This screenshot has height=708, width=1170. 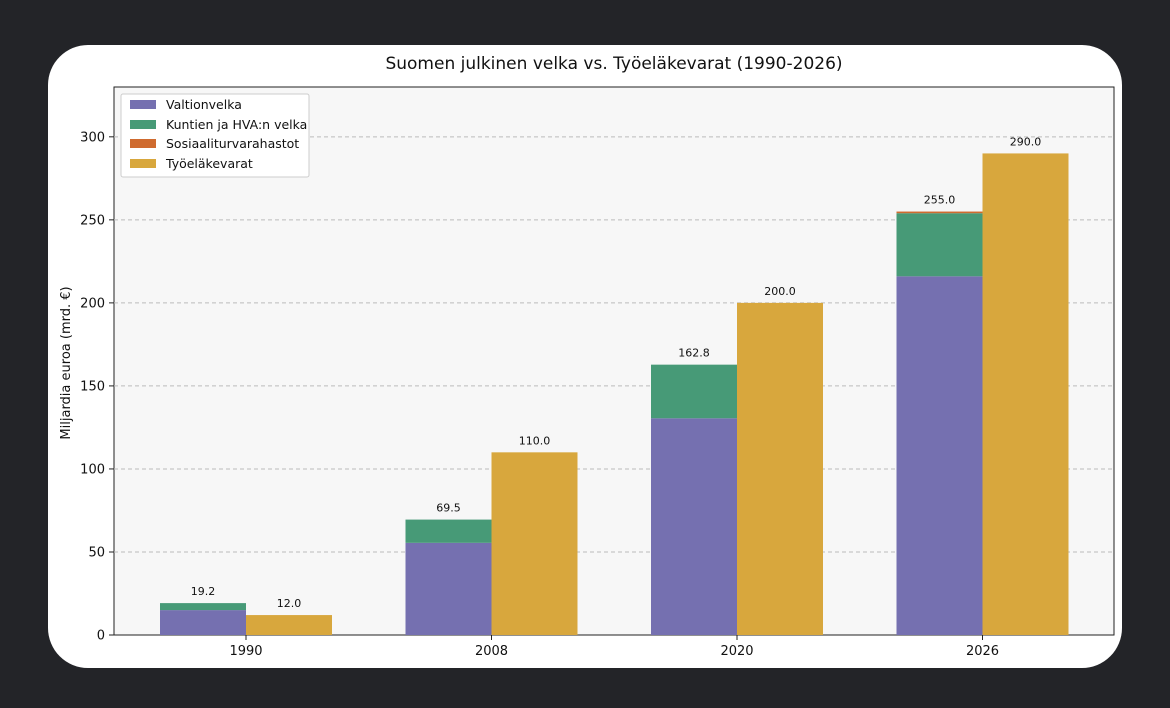 What do you see at coordinates (92, 303) in the screenshot?
I see `y-tick-label: 200` at bounding box center [92, 303].